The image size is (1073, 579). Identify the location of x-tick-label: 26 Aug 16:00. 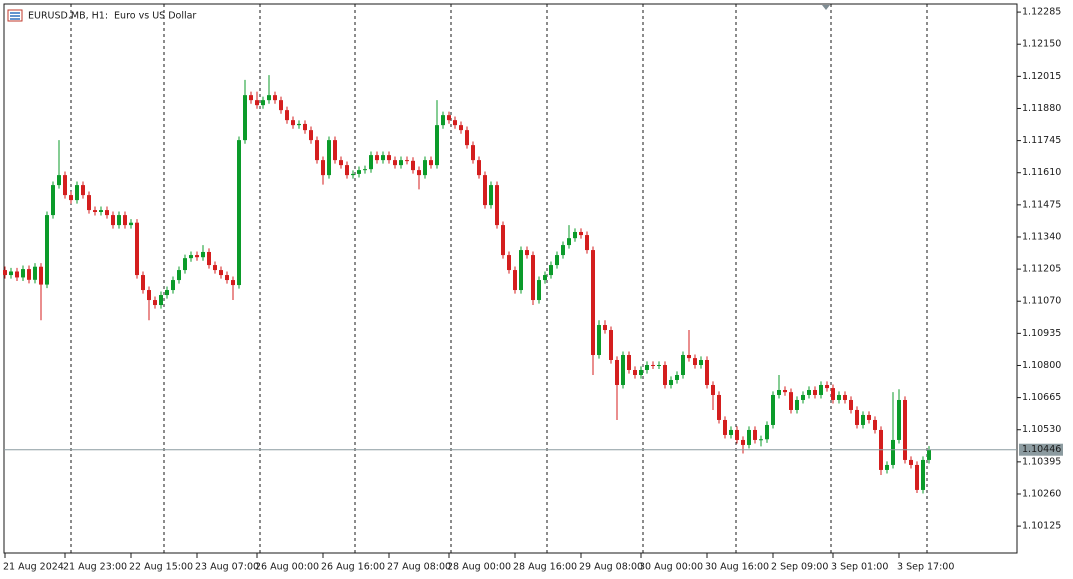
(353, 567).